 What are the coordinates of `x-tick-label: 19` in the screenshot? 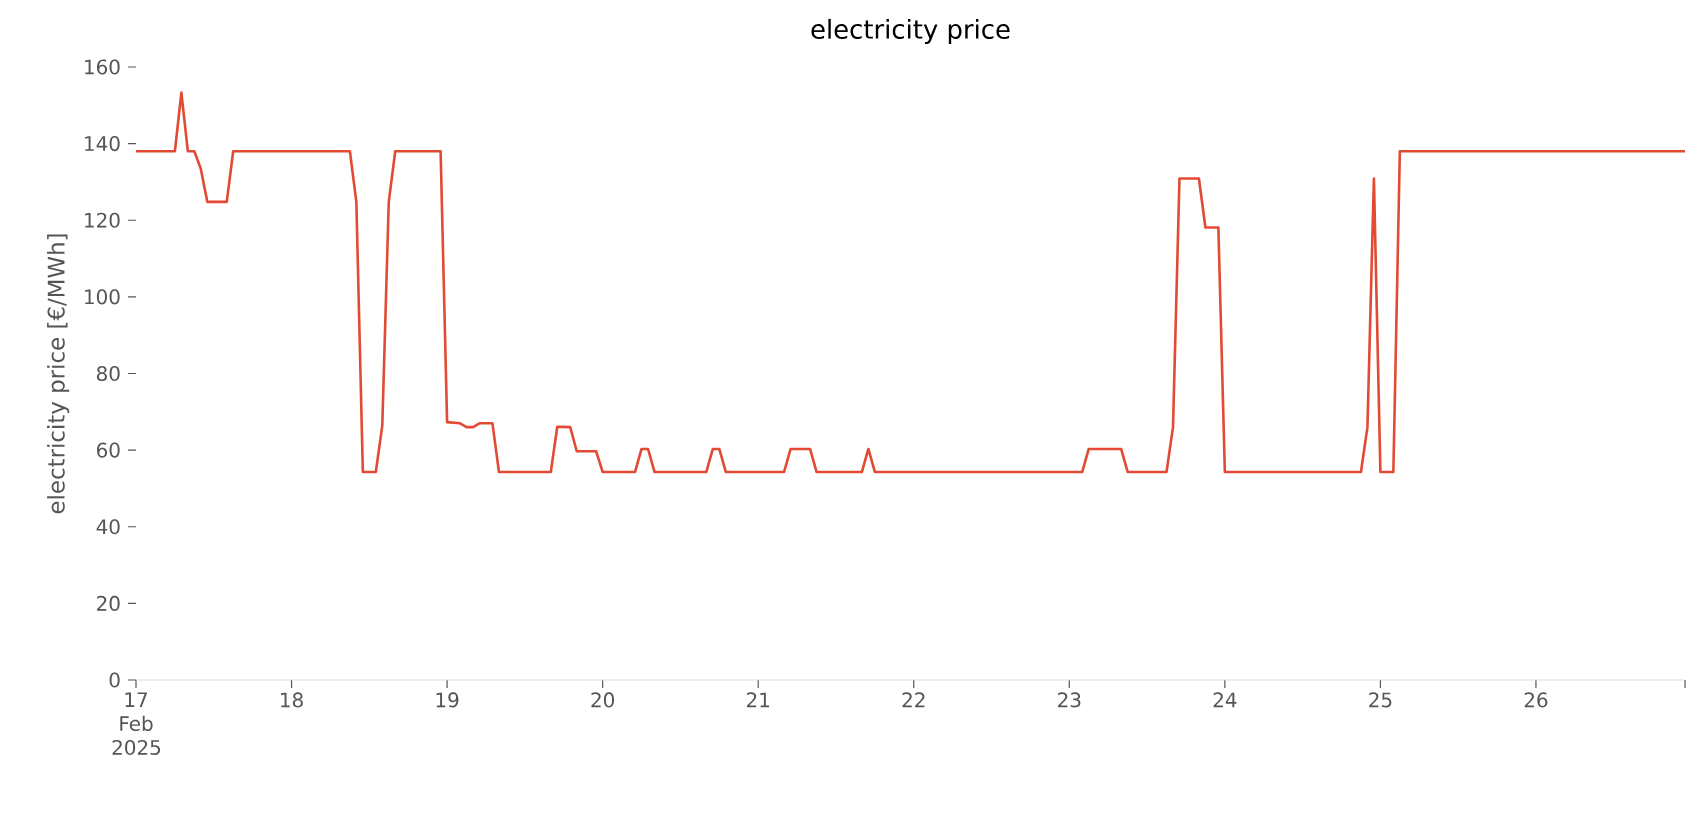 It's located at (447, 700).